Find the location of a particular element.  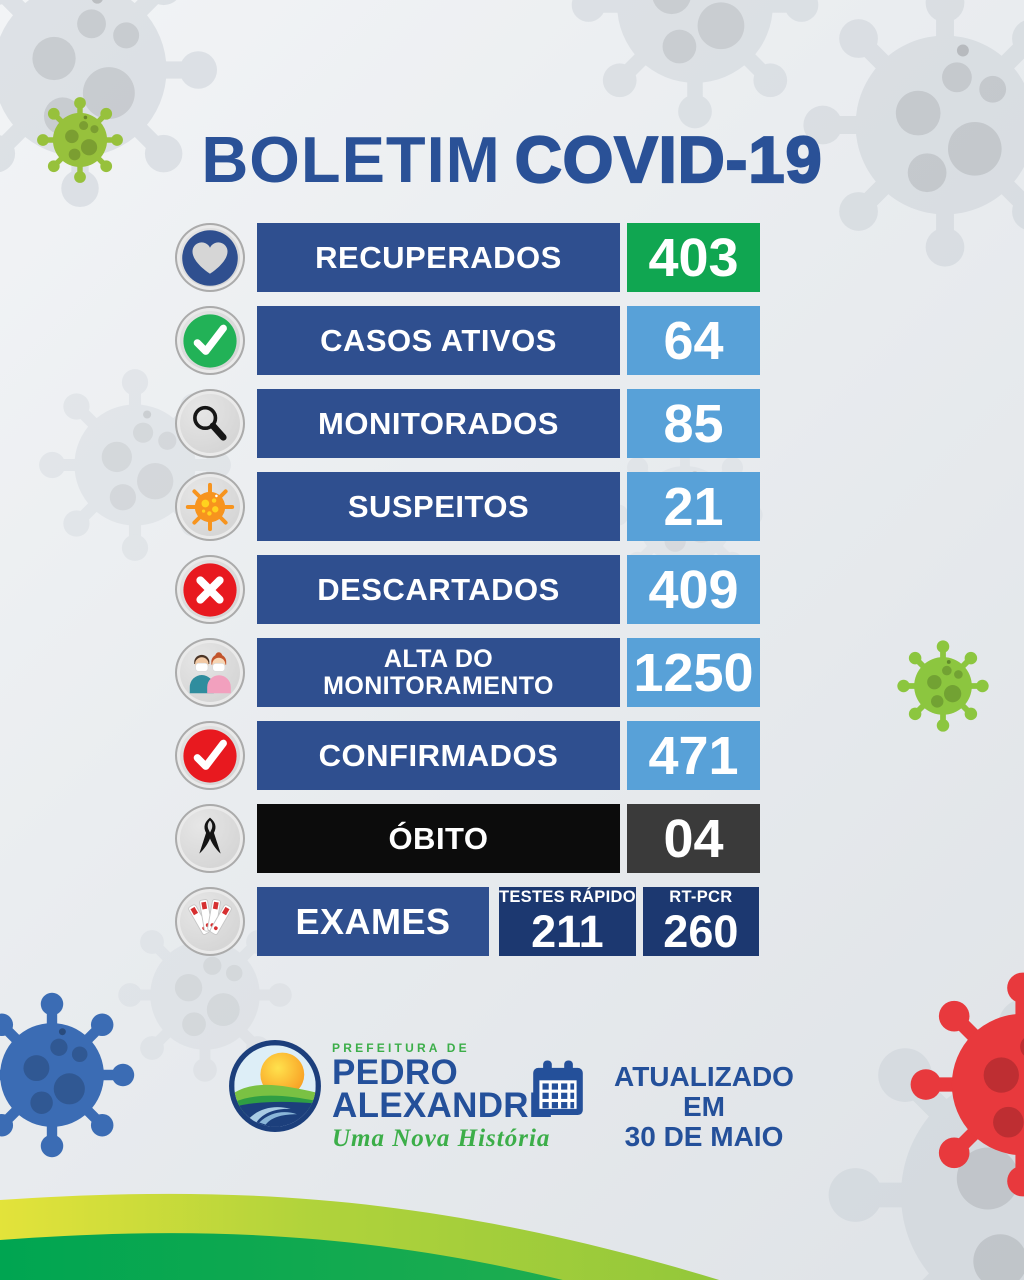

updated-date: ATUALIZADO EM 30 DE MAIO is located at coordinates (704, 1107).